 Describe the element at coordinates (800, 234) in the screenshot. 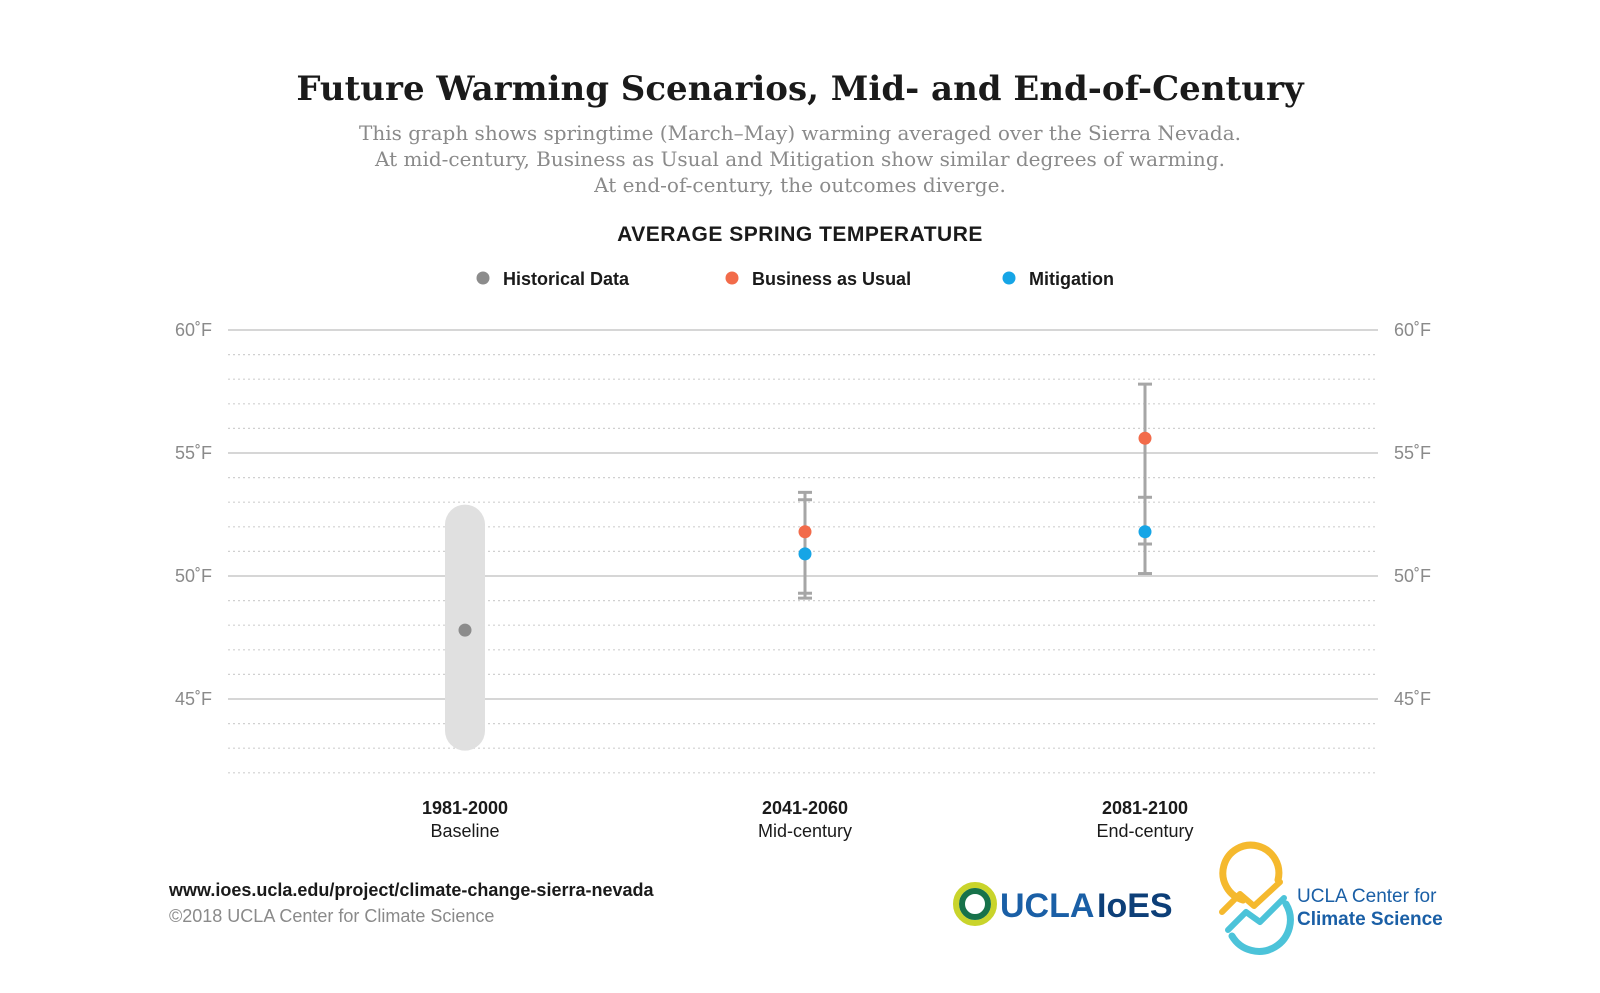

I see `chart-title: AVERAGE SPRING TEMPERATURE` at that location.